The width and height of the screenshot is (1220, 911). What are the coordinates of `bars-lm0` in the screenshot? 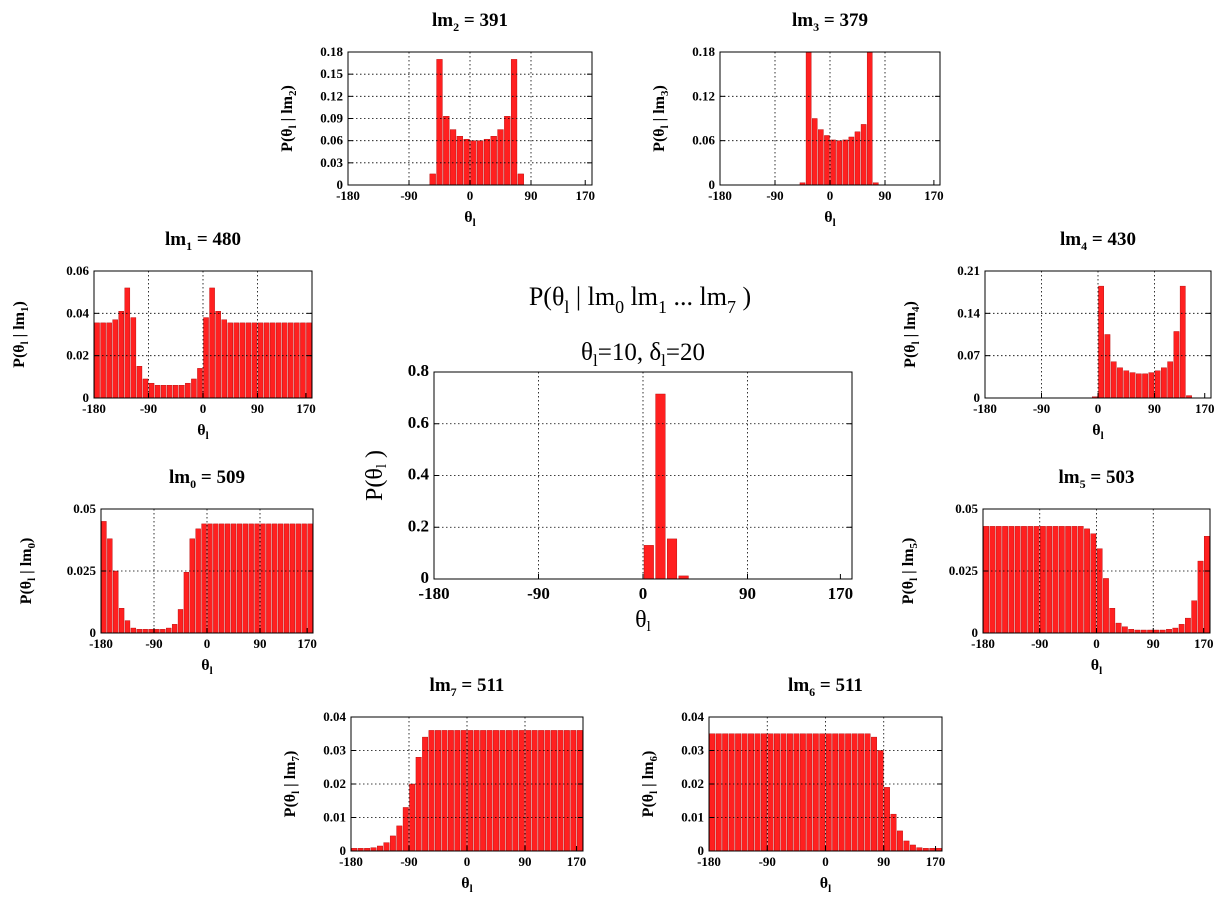 It's located at (207, 577).